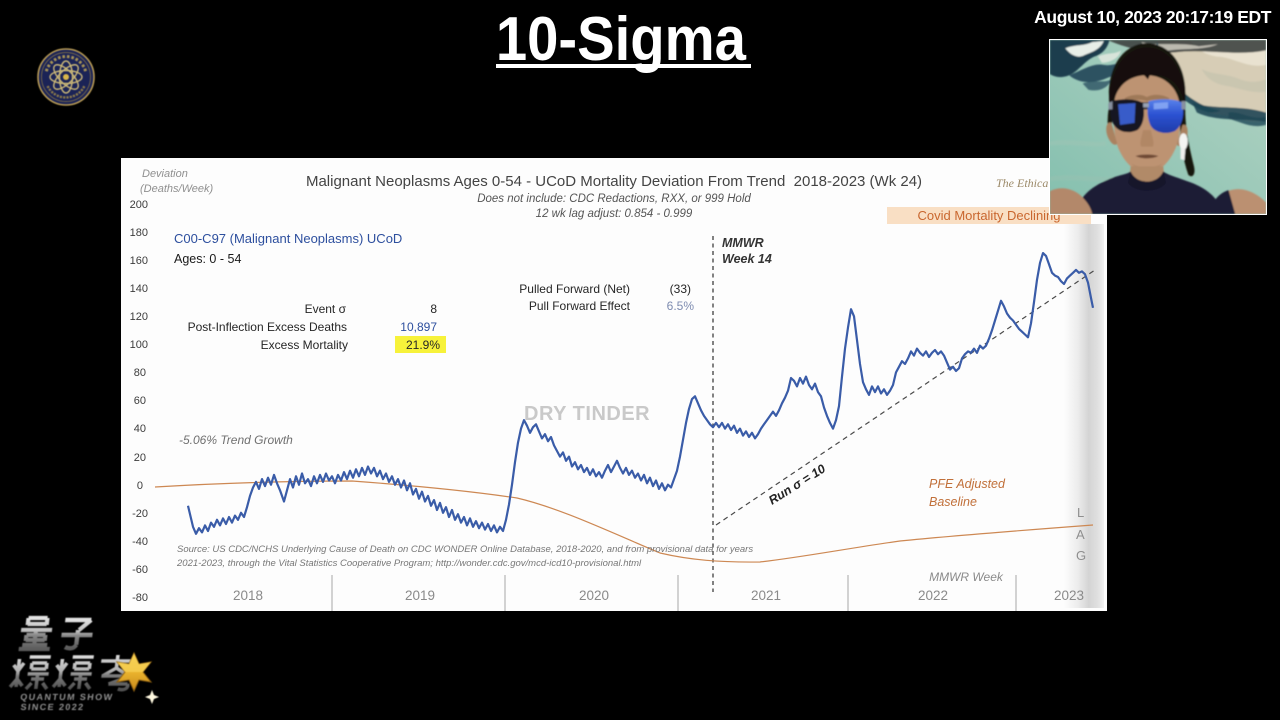 This screenshot has width=1280, height=720. What do you see at coordinates (966, 577) in the screenshot?
I see `svg-text: MMWR Week` at bounding box center [966, 577].